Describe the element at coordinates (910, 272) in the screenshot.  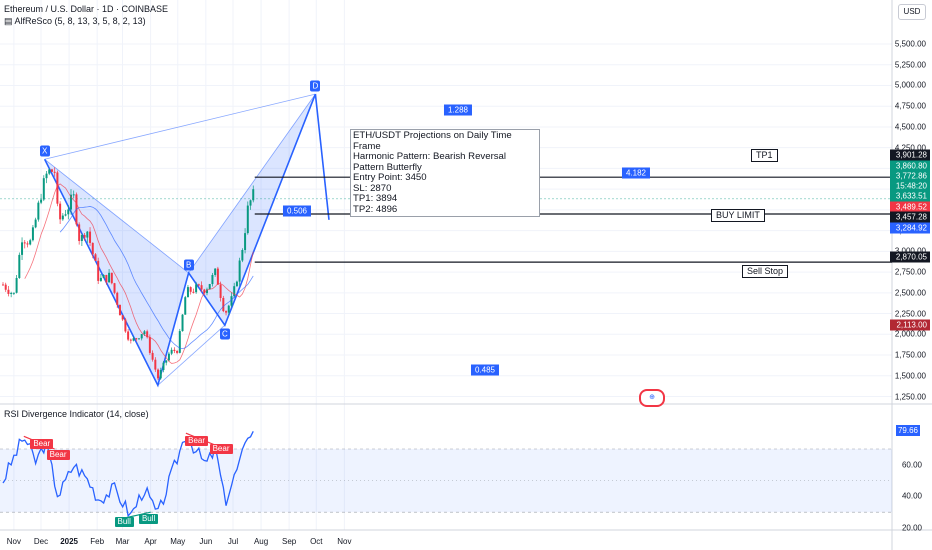
I see `price-tick-label: 2,750.00` at that location.